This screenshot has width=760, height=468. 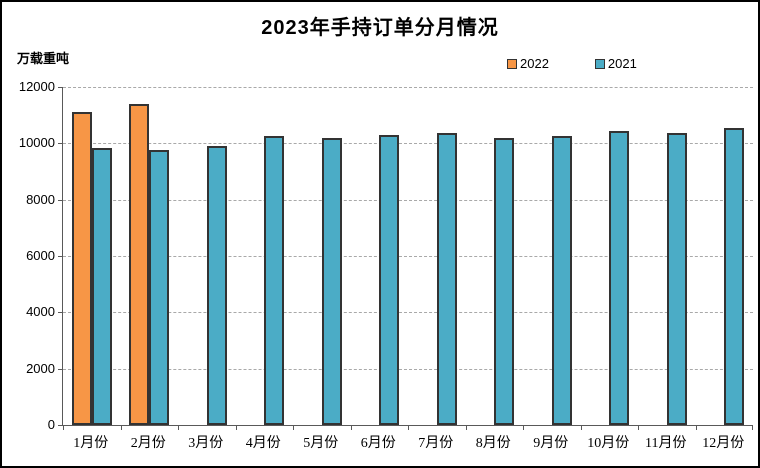 I want to click on legend-label-2022: 2022, so click(x=534, y=63).